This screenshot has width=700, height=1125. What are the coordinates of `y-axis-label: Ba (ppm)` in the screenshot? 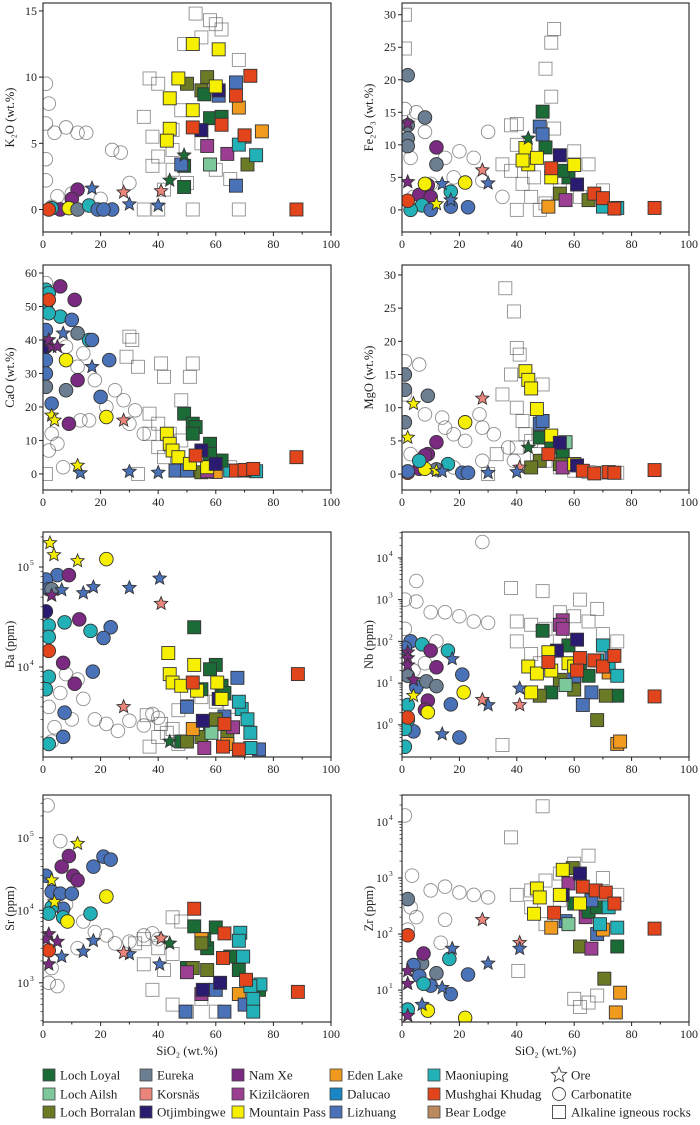 It's located at (10, 645).